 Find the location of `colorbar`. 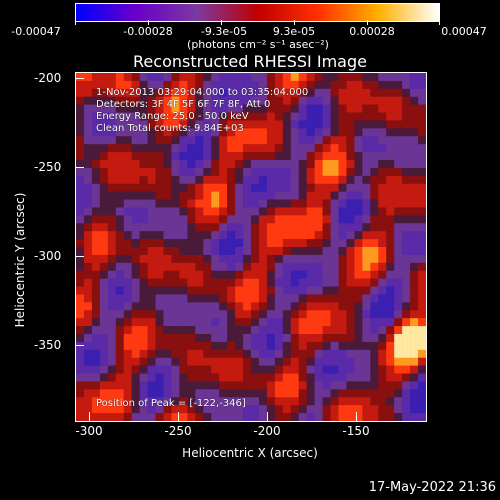

colorbar is located at coordinates (257, 12).